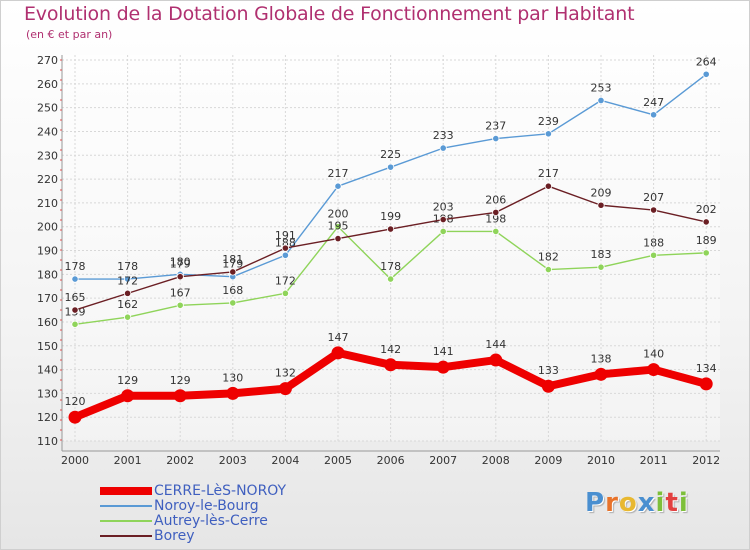  I want to click on data-label: 120, so click(75, 401).